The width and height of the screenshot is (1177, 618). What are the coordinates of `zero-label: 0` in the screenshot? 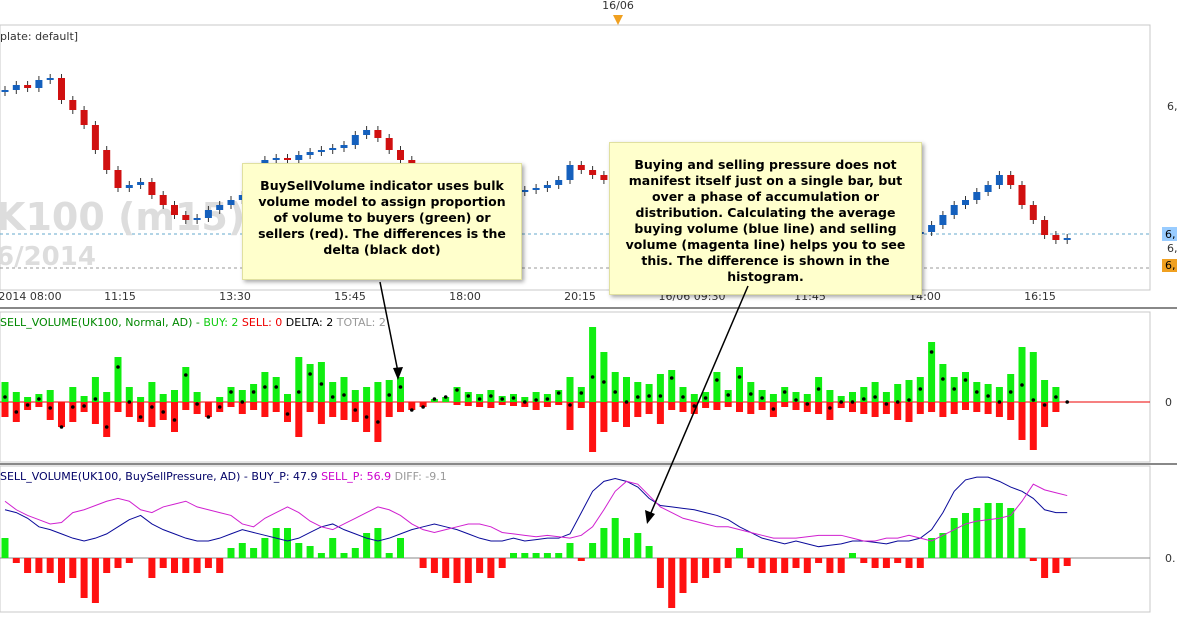 It's located at (1168, 402).